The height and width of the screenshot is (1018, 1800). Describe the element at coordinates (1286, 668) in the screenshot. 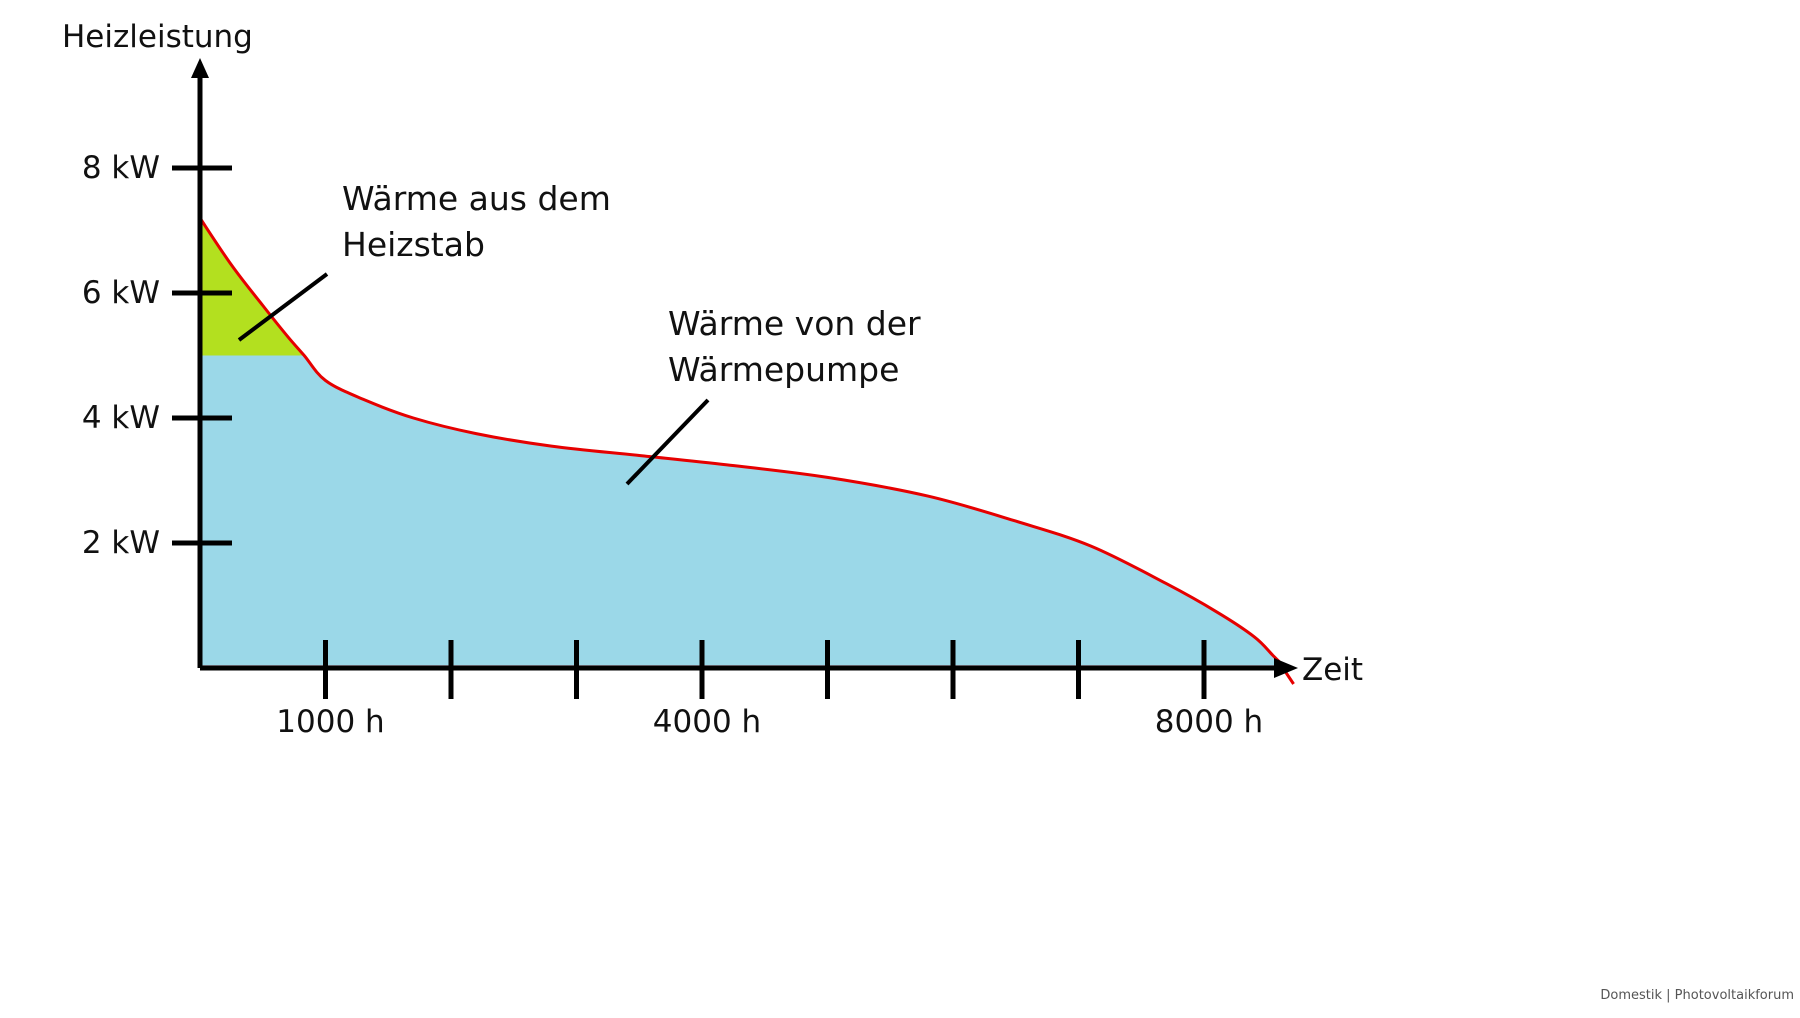

I see `x-axis-arrow-icon` at that location.